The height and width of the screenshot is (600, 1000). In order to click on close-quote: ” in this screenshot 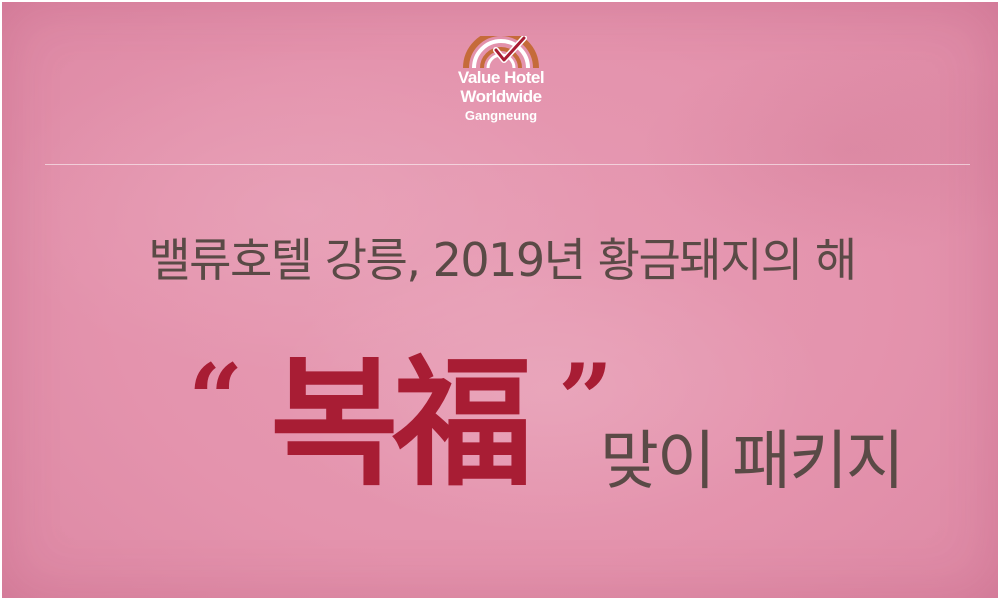, I will do `click(586, 399)`.